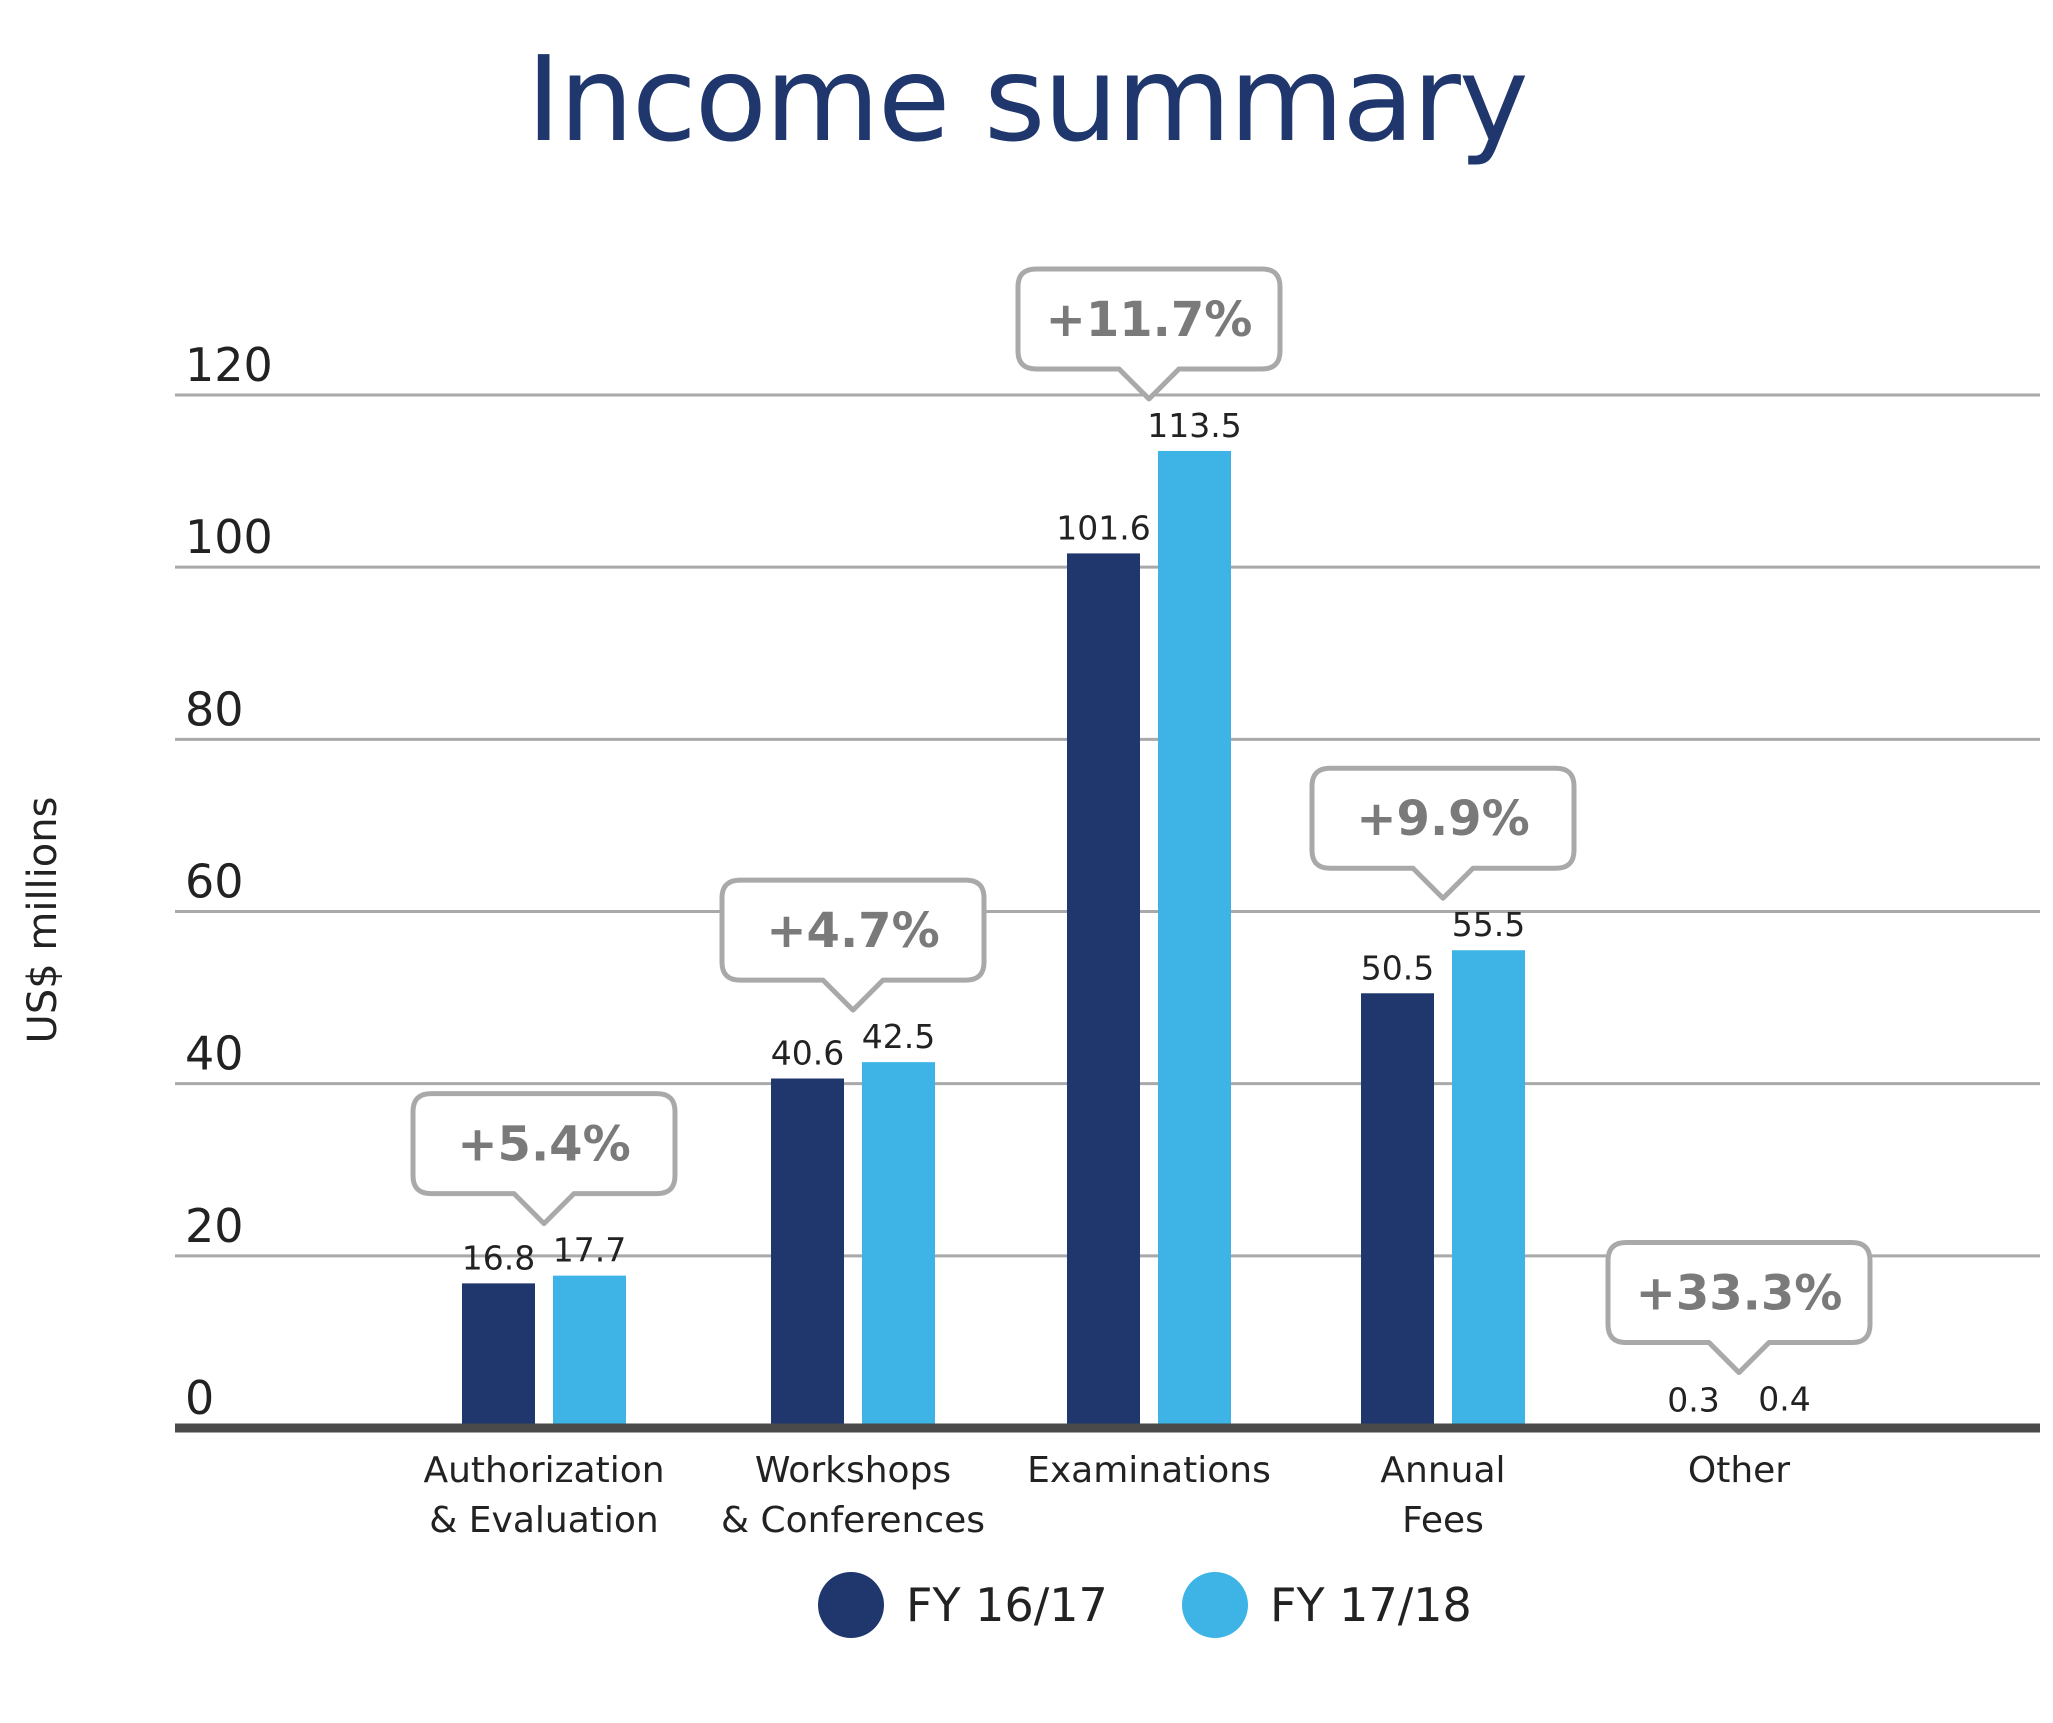 The height and width of the screenshot is (1723, 2053). I want to click on bar-value-label: 113.5, so click(1194, 425).